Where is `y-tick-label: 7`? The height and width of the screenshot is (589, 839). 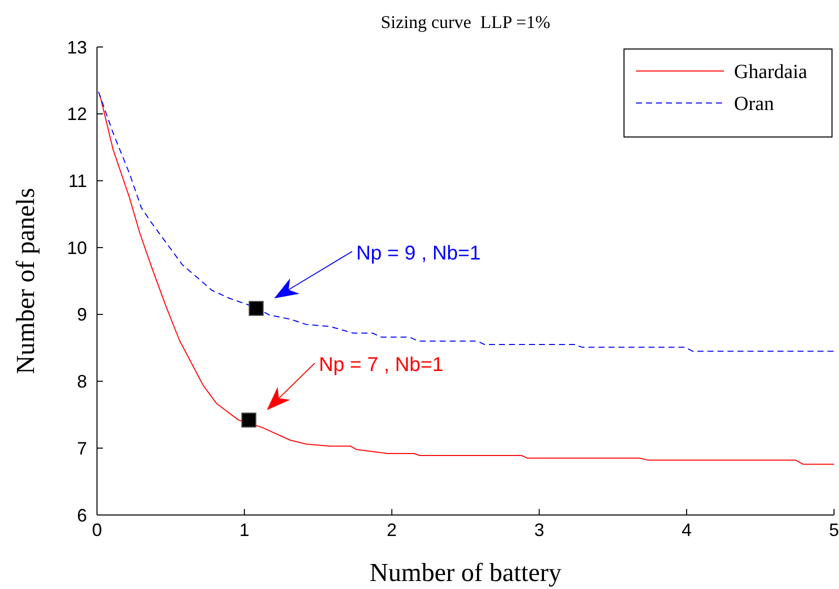
y-tick-label: 7 is located at coordinates (81, 448).